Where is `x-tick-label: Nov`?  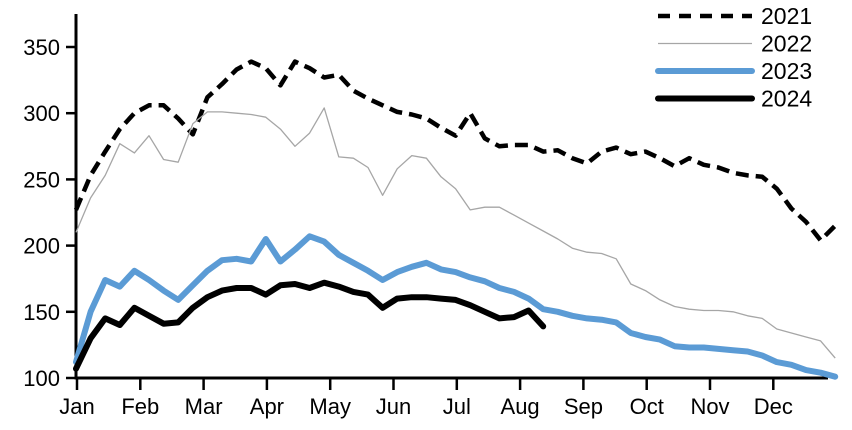
x-tick-label: Nov is located at coordinates (709, 406).